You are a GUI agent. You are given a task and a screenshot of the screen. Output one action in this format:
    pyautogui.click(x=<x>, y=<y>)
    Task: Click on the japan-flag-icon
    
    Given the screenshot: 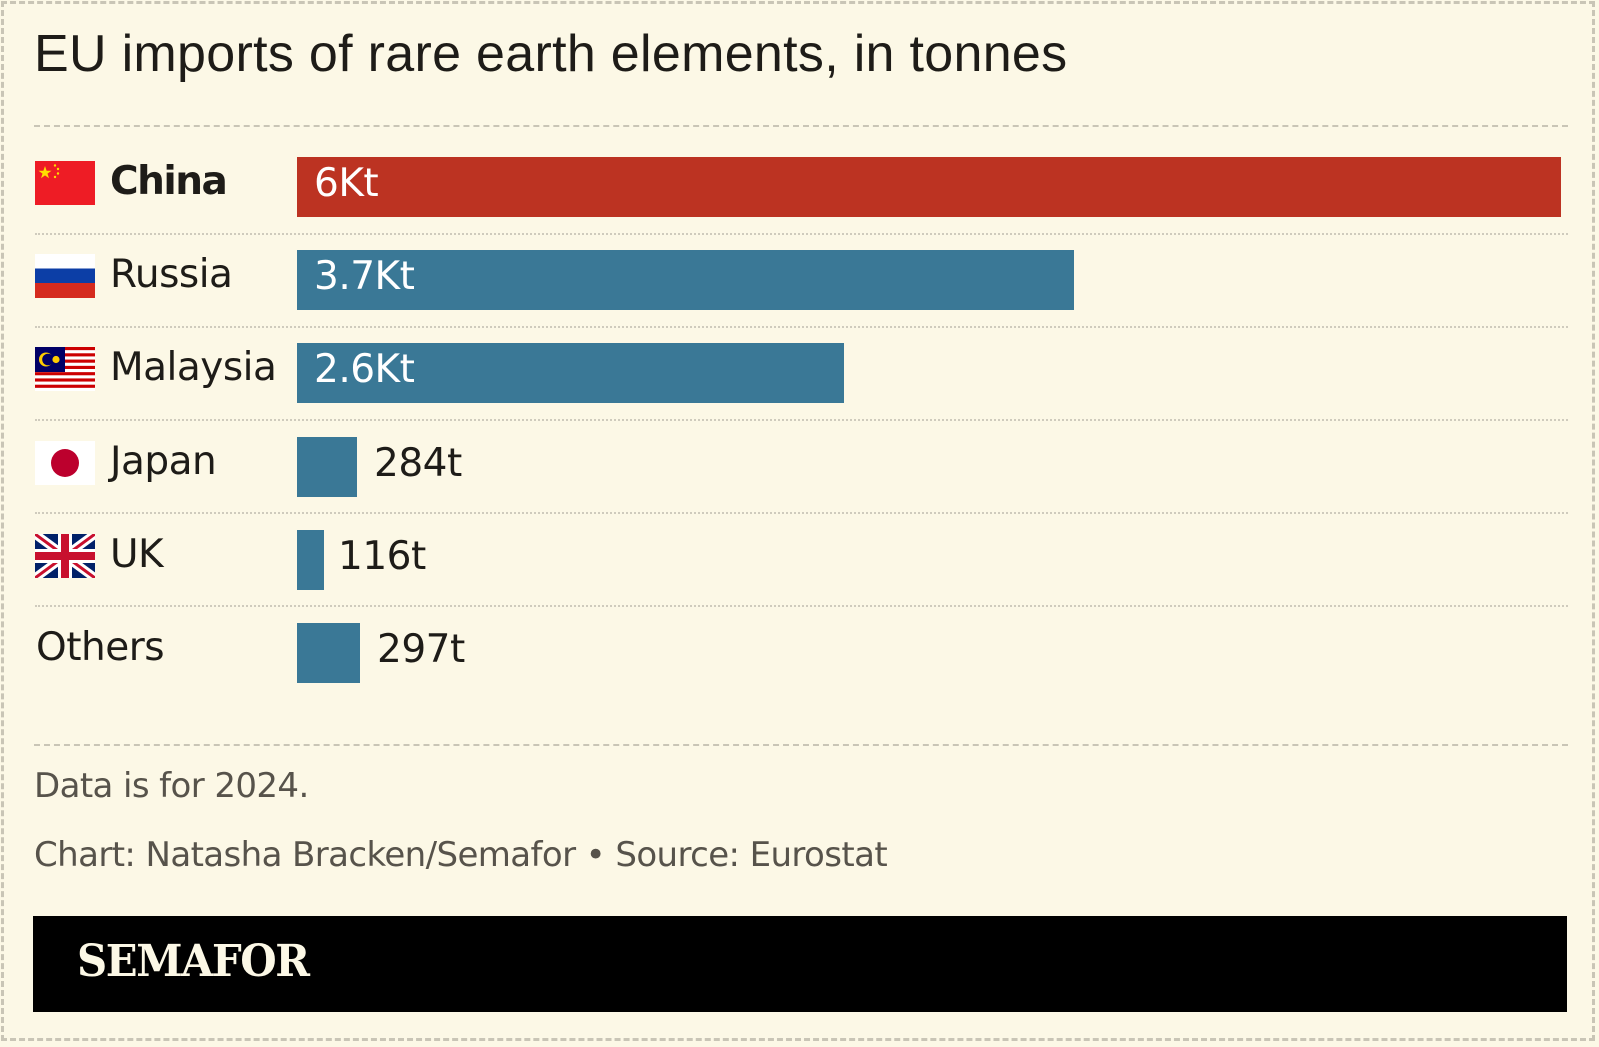 What is the action you would take?
    pyautogui.click(x=65, y=463)
    